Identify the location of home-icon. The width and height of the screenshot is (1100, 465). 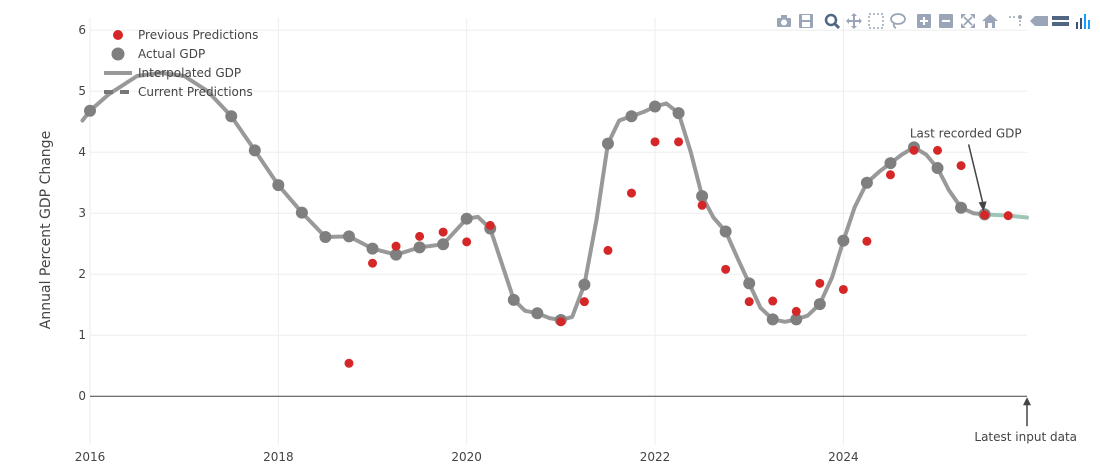
(991, 21).